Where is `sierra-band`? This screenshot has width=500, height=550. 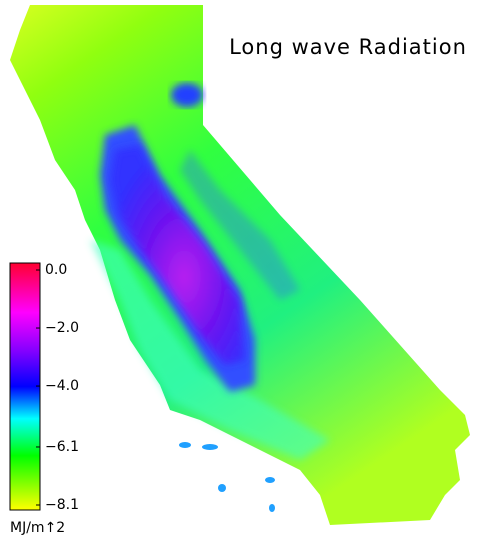 sierra-band is located at coordinates (240, 225).